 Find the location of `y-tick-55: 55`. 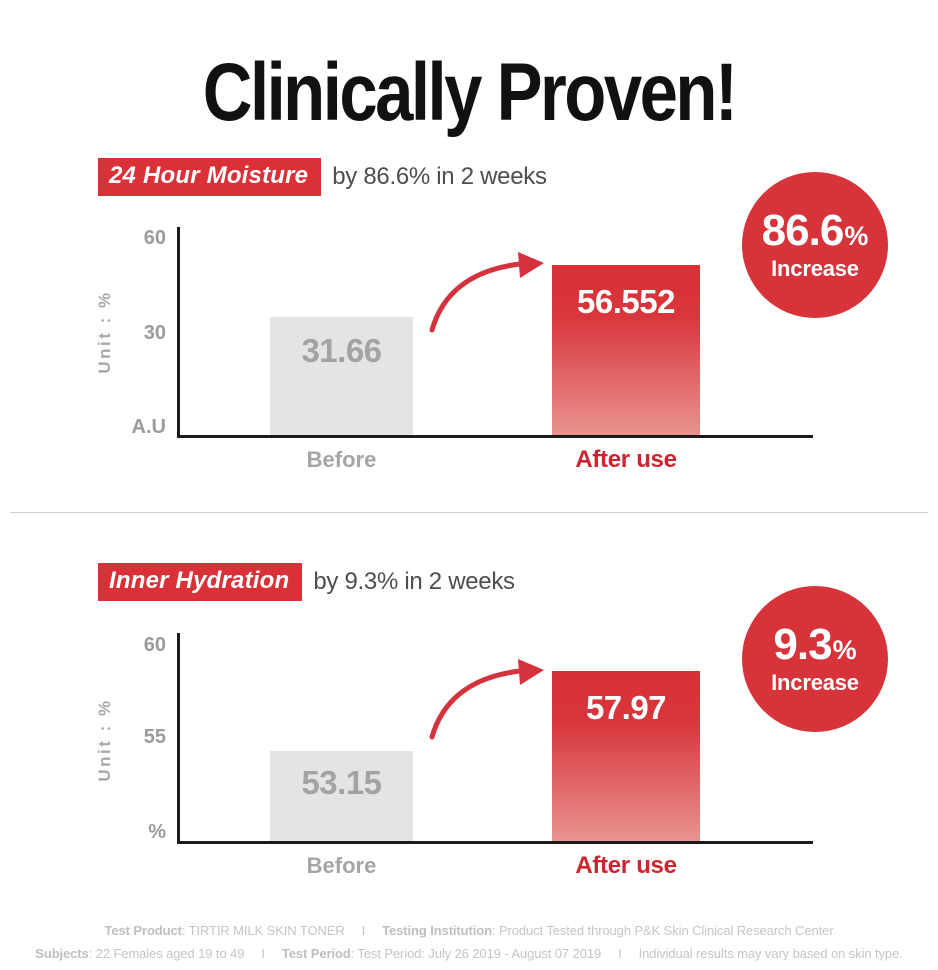

y-tick-55: 55 is located at coordinates (154, 737).